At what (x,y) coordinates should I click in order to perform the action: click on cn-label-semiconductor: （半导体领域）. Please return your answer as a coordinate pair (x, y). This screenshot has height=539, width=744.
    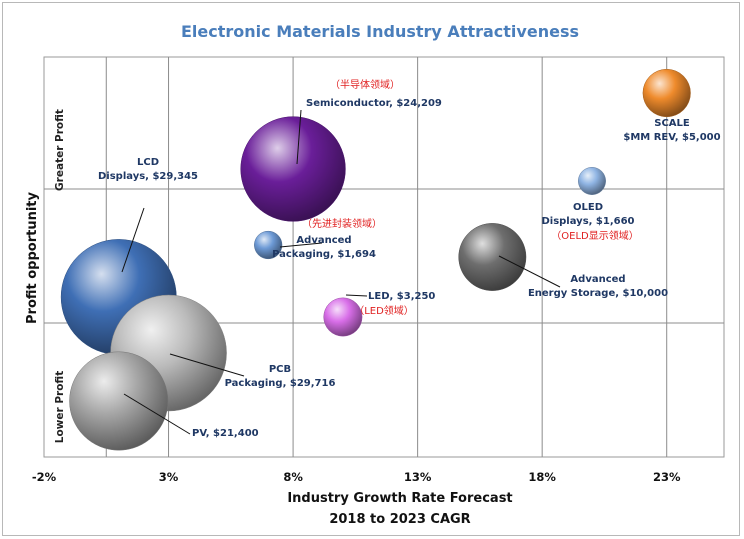
    Looking at the image, I should click on (365, 84).